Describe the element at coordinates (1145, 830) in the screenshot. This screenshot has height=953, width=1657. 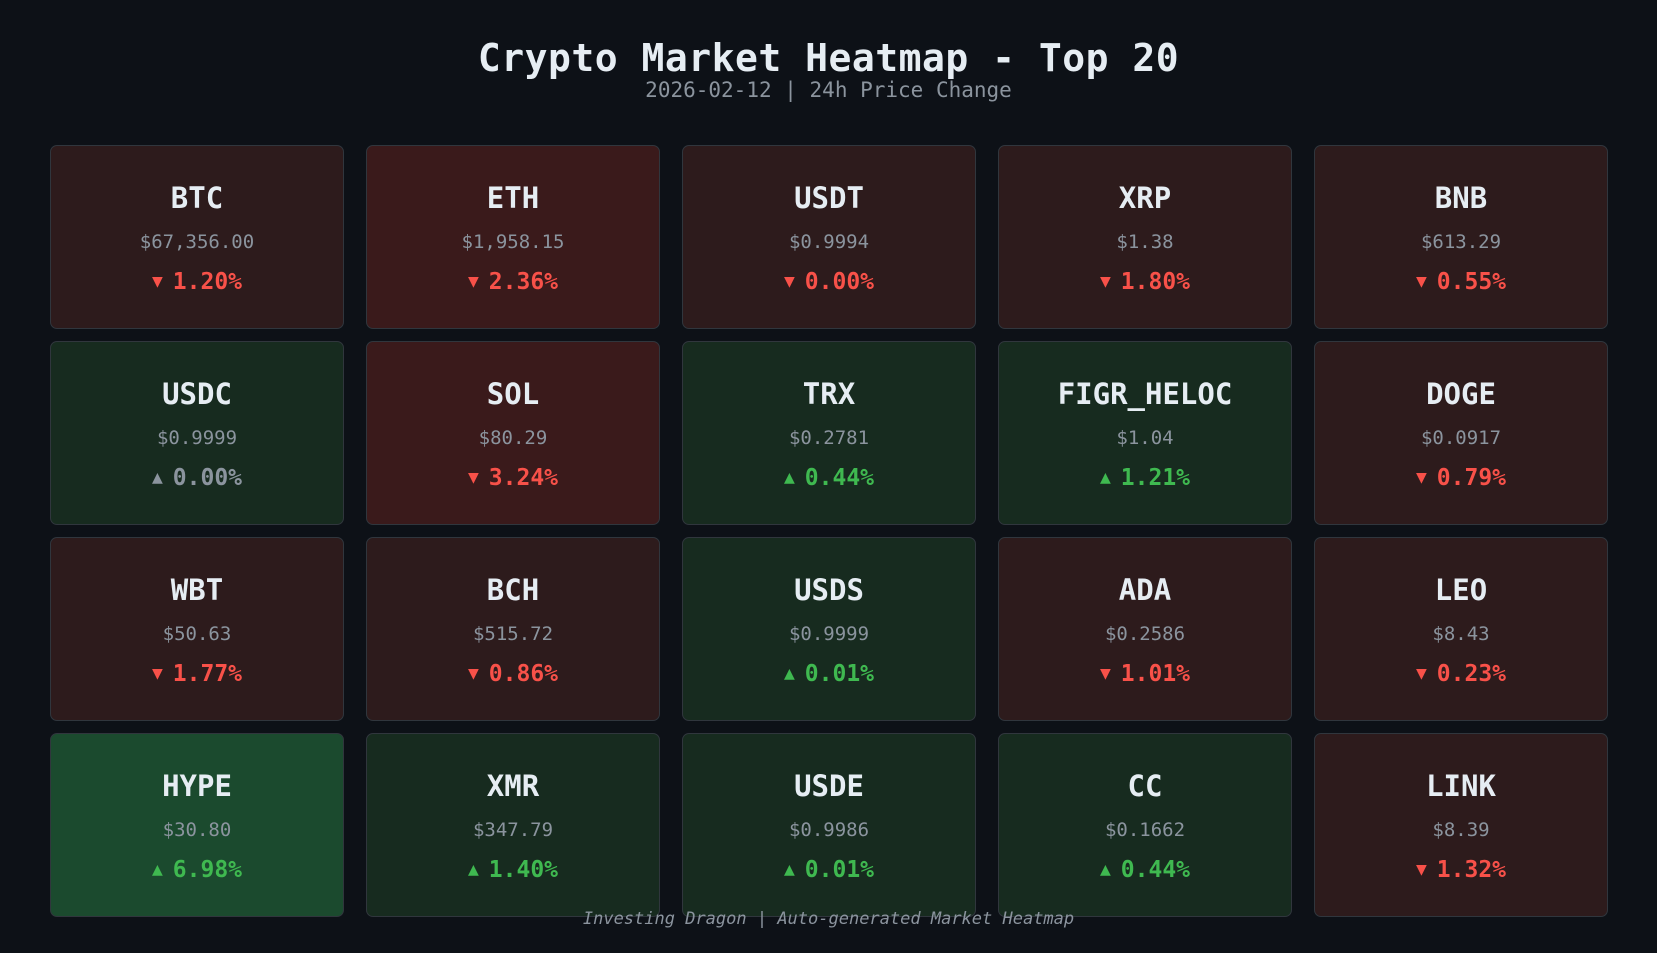
I see `coin-price: $0.1662` at that location.